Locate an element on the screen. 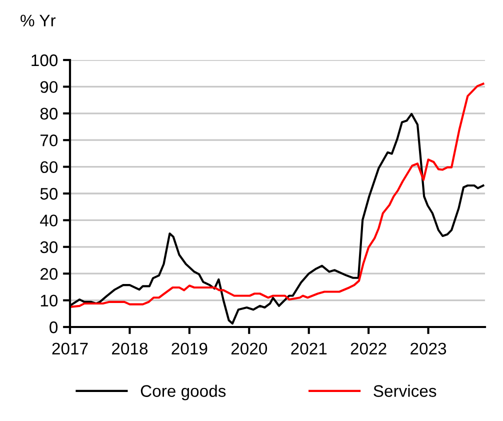 This screenshot has height=421, width=503. y-tick-label: 20 is located at coordinates (49, 274).